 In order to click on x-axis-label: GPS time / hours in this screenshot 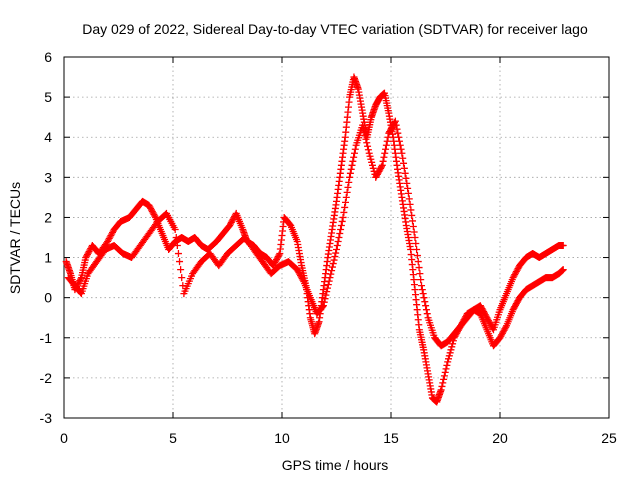, I will do `click(335, 465)`.